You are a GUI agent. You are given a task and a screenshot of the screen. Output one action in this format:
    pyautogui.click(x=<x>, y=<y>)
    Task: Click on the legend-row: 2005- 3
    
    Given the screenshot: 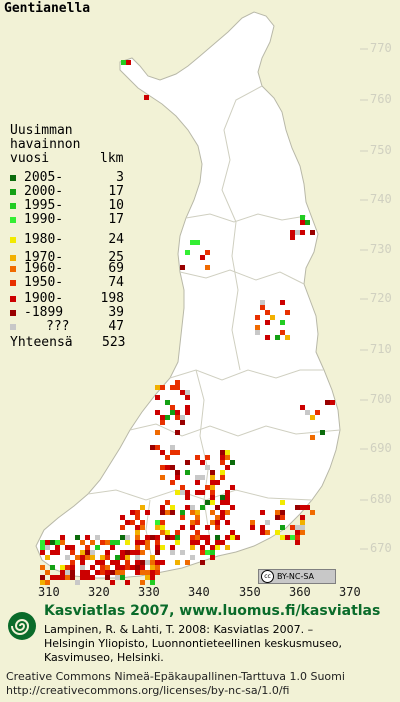 What is the action you would take?
    pyautogui.click(x=67, y=178)
    